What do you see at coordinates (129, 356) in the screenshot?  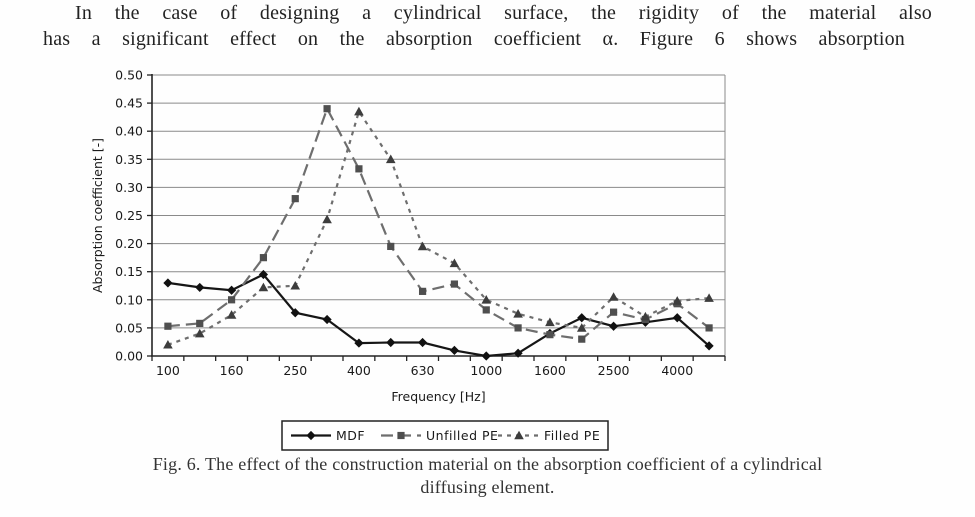 I see `y-tick-label: 0.00` at bounding box center [129, 356].